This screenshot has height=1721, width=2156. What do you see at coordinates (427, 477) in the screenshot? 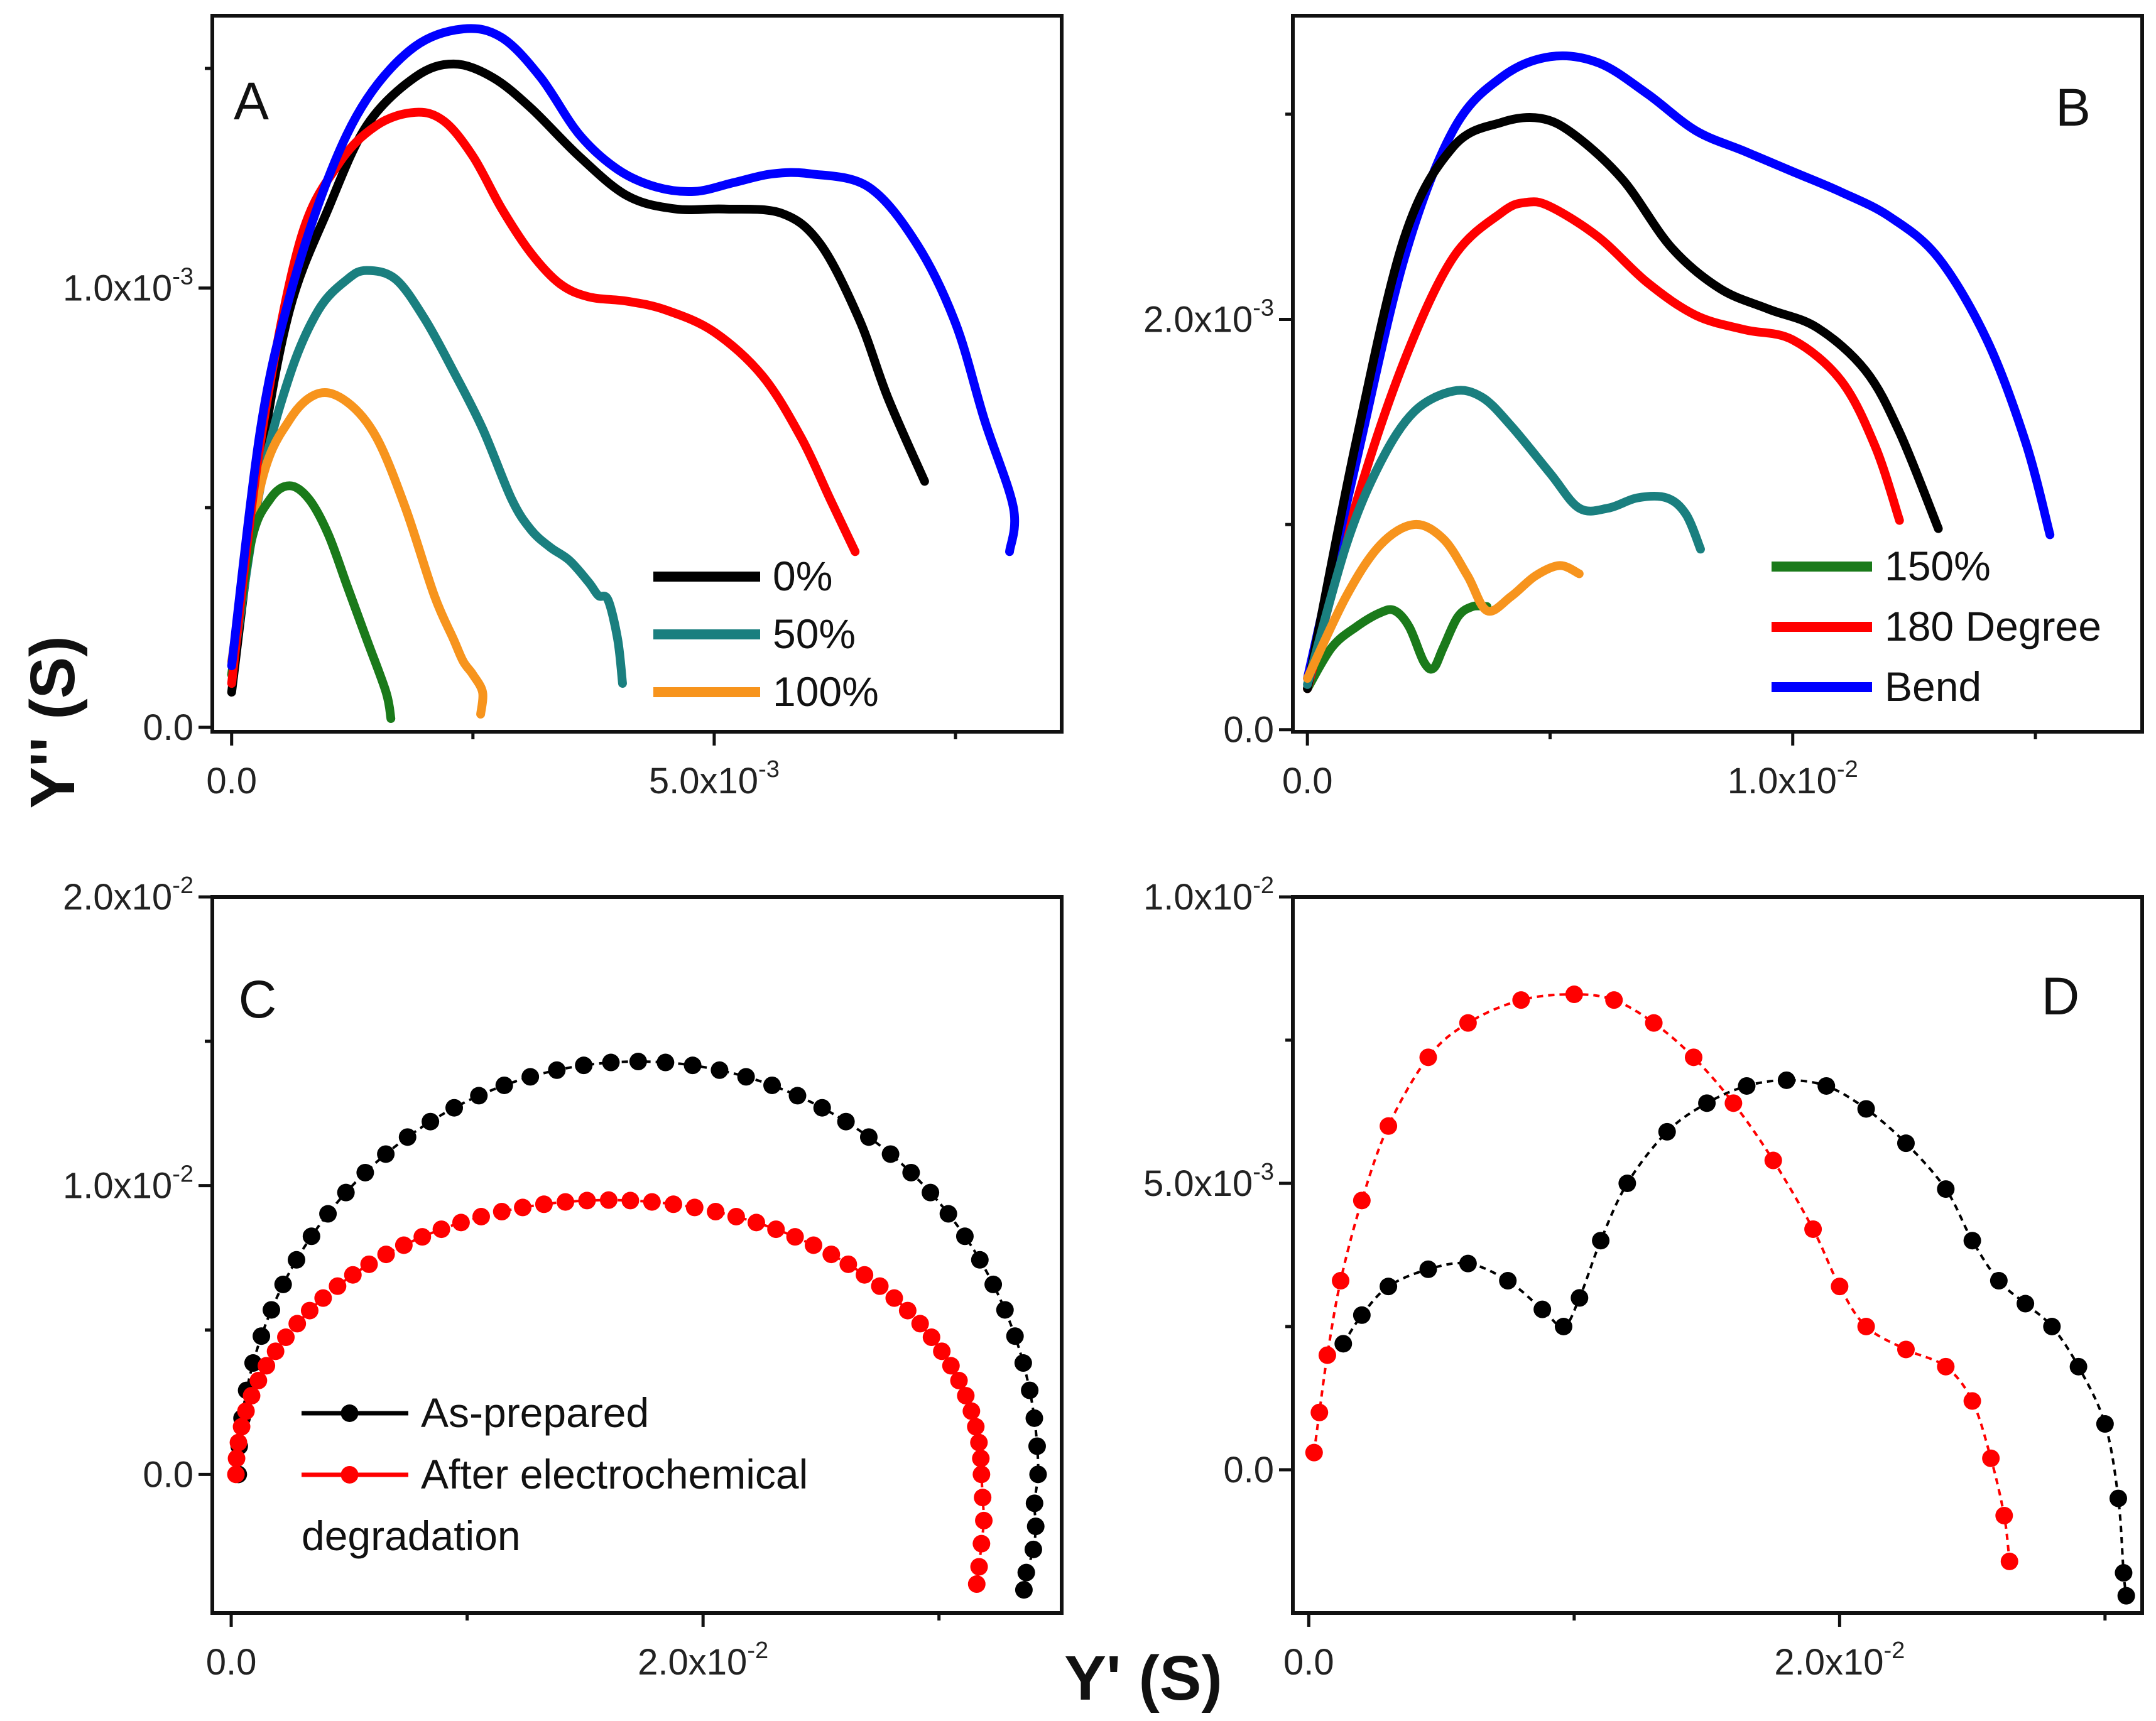
I see `series-50-` at bounding box center [427, 477].